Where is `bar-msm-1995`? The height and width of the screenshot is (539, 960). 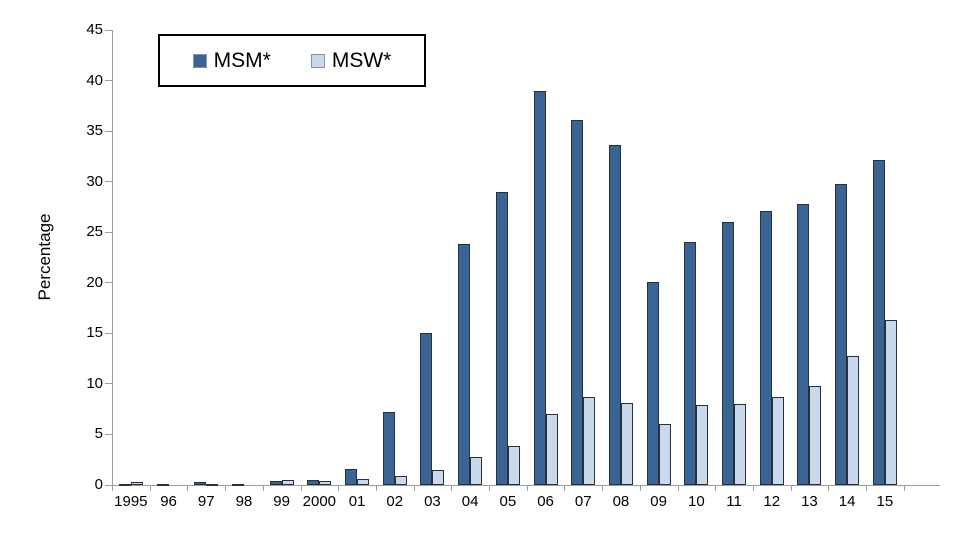 bar-msm-1995 is located at coordinates (124, 485).